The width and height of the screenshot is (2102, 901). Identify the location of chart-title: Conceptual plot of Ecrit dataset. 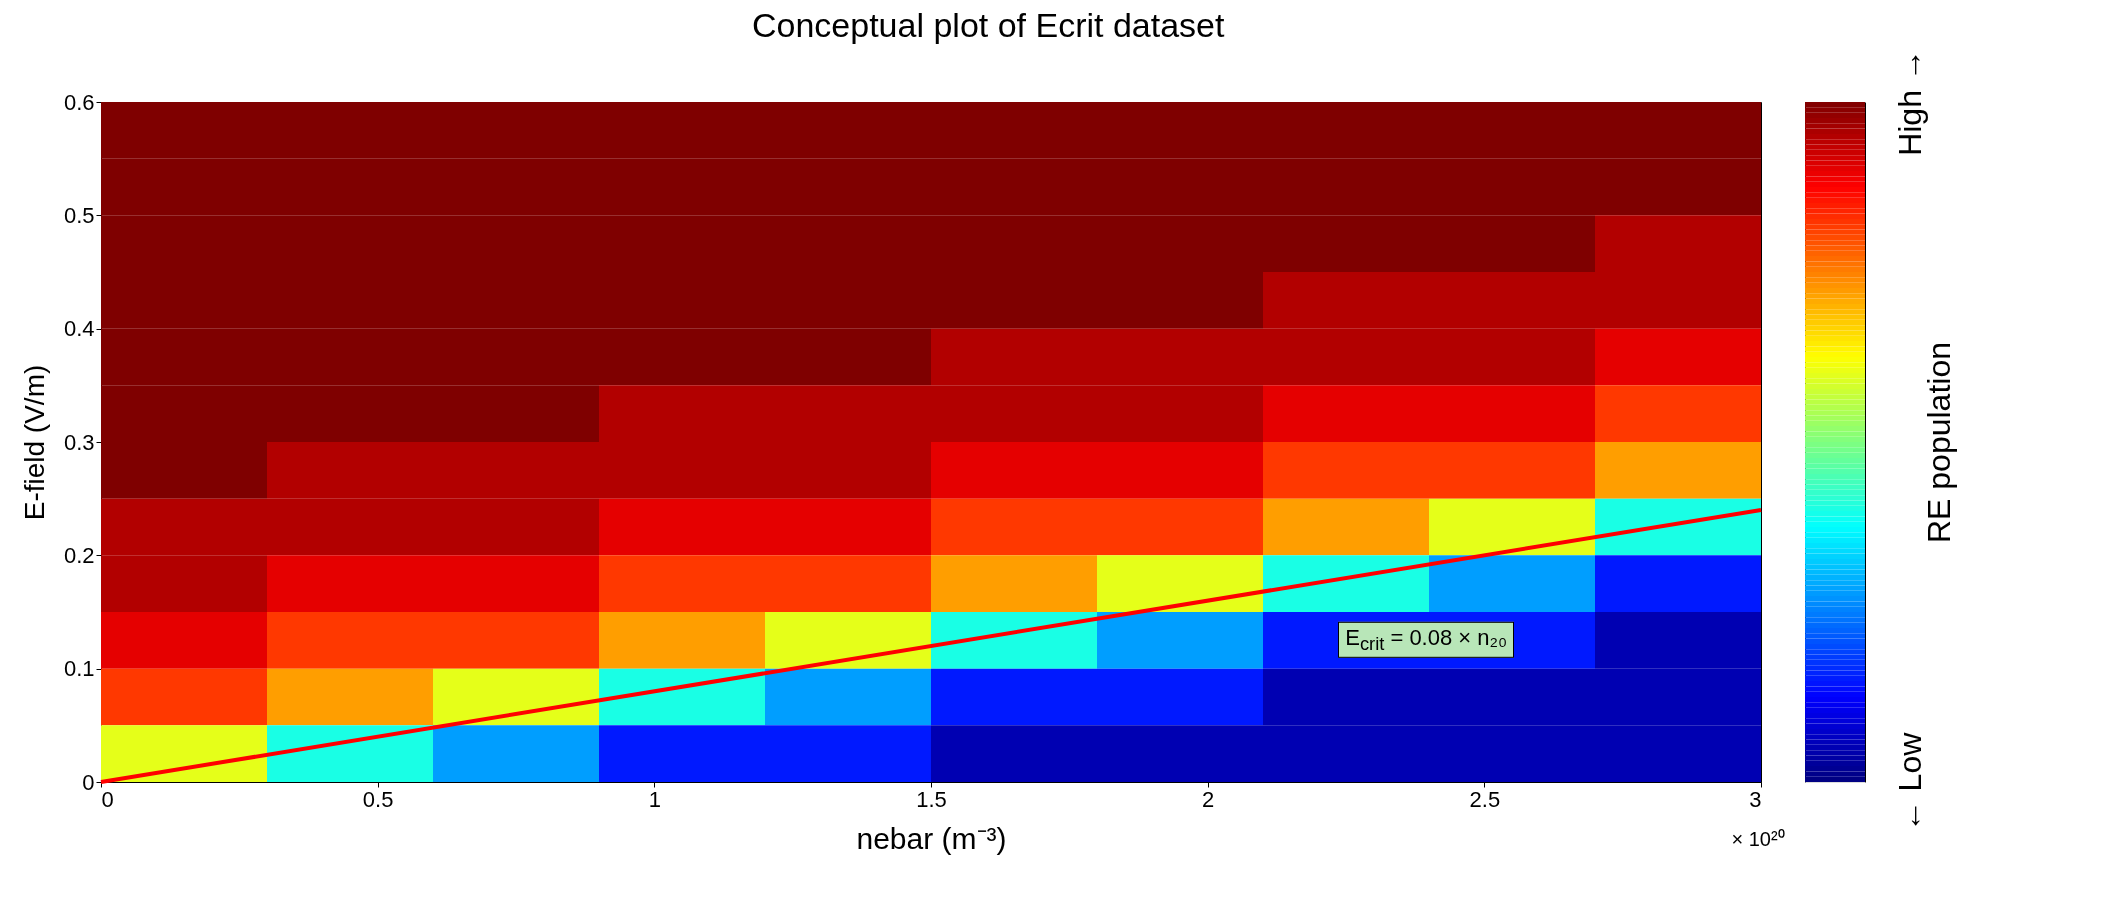
(988, 25).